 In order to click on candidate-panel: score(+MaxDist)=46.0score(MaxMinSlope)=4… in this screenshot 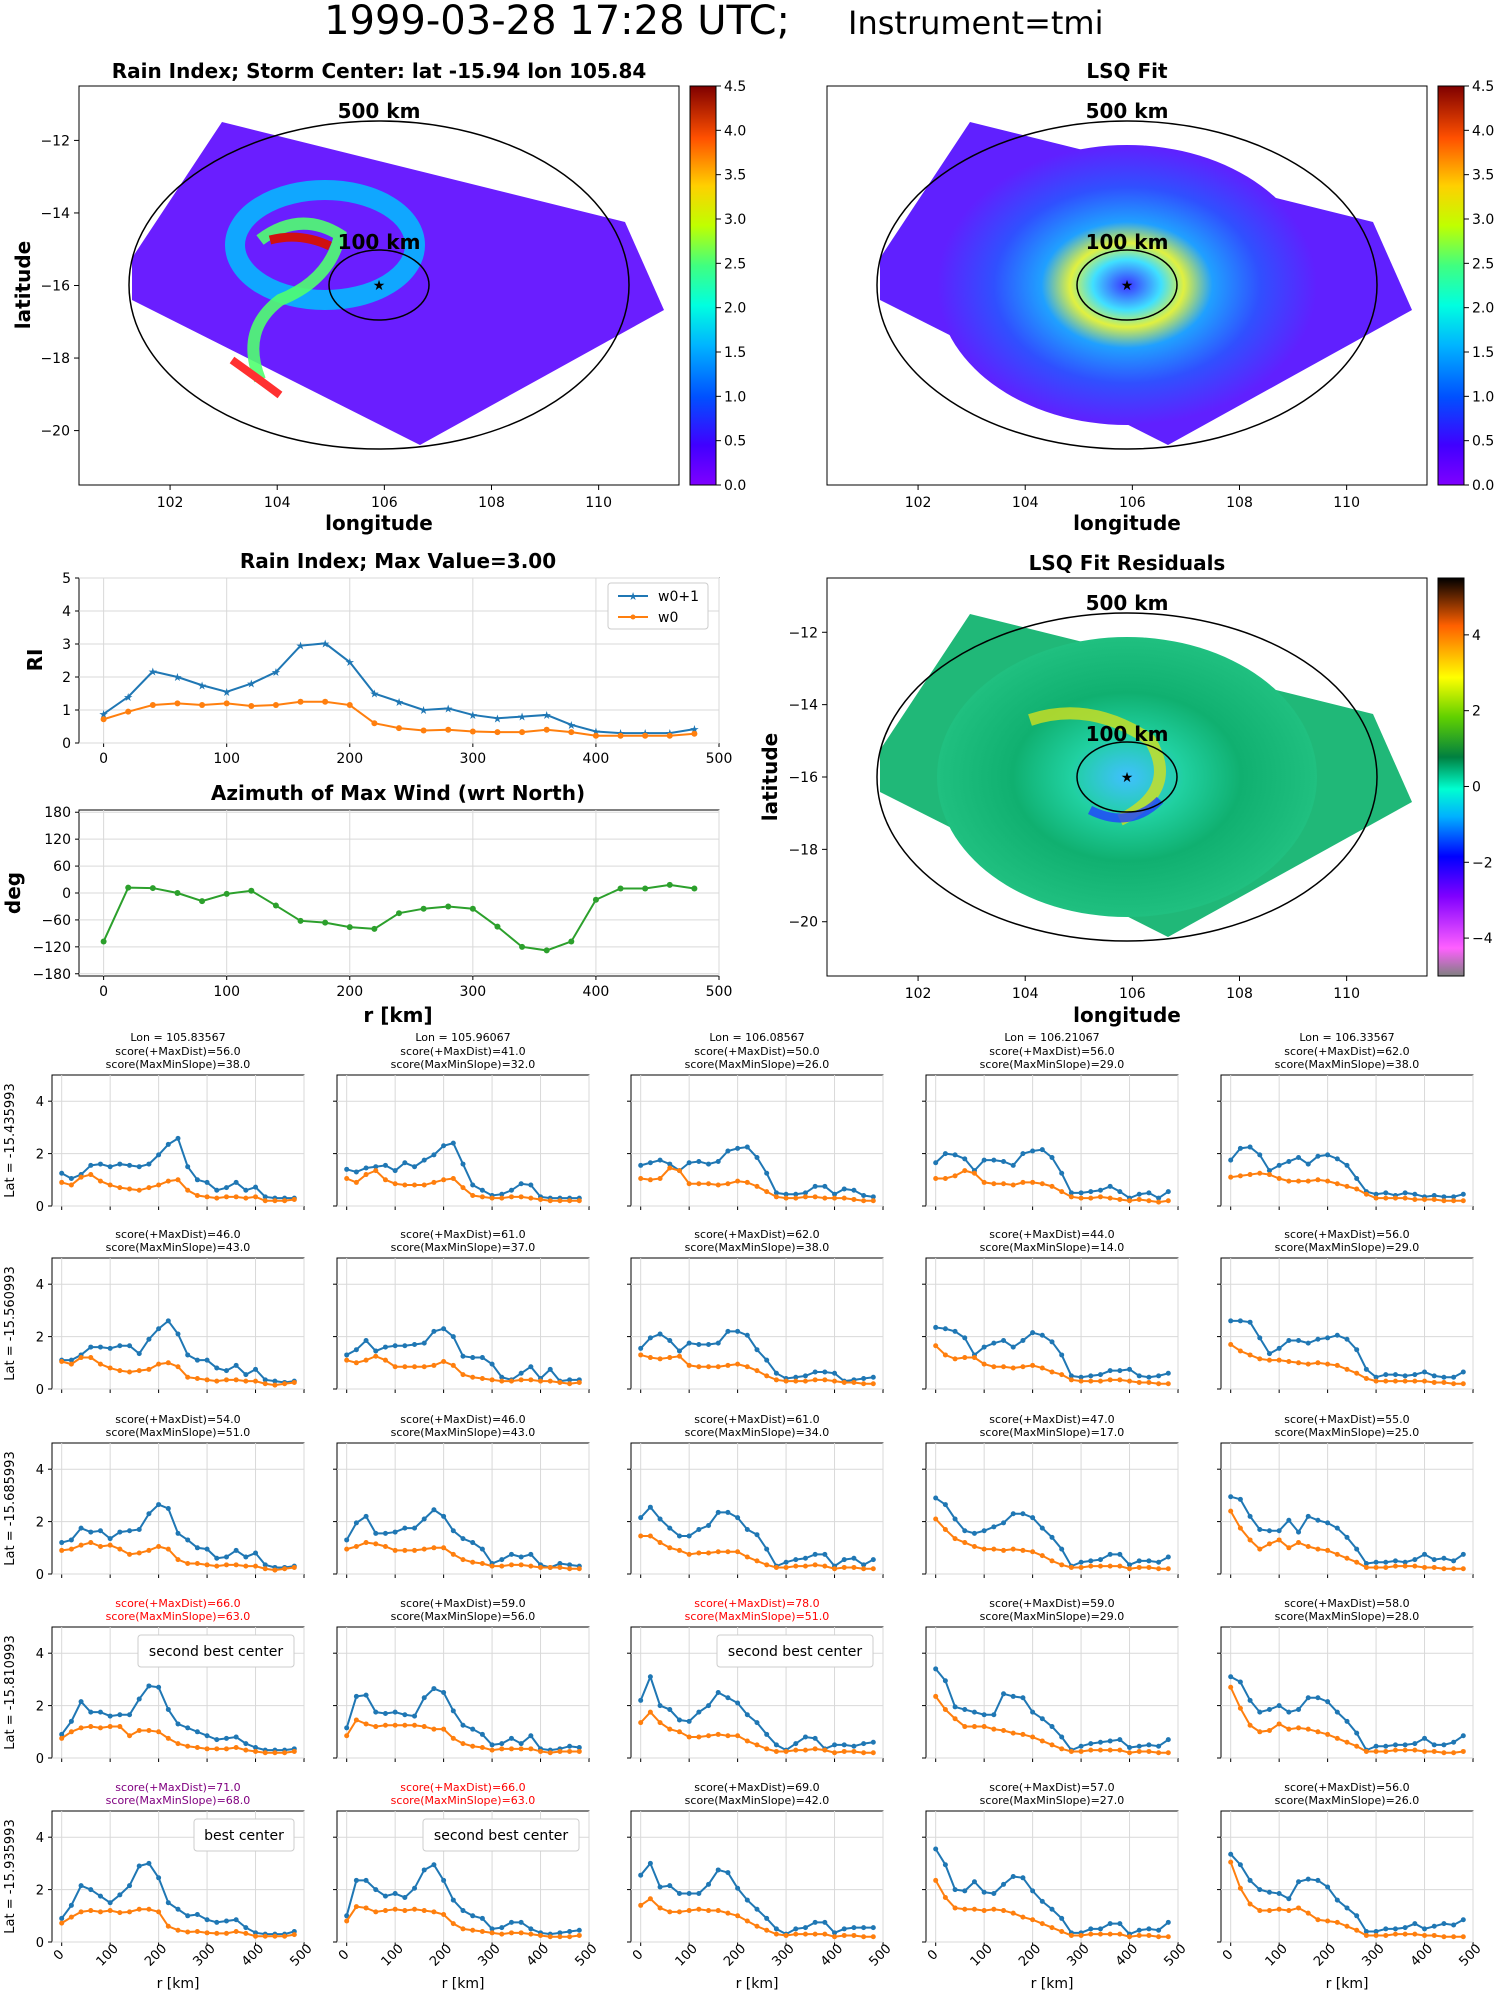, I will do `click(461, 1495)`.